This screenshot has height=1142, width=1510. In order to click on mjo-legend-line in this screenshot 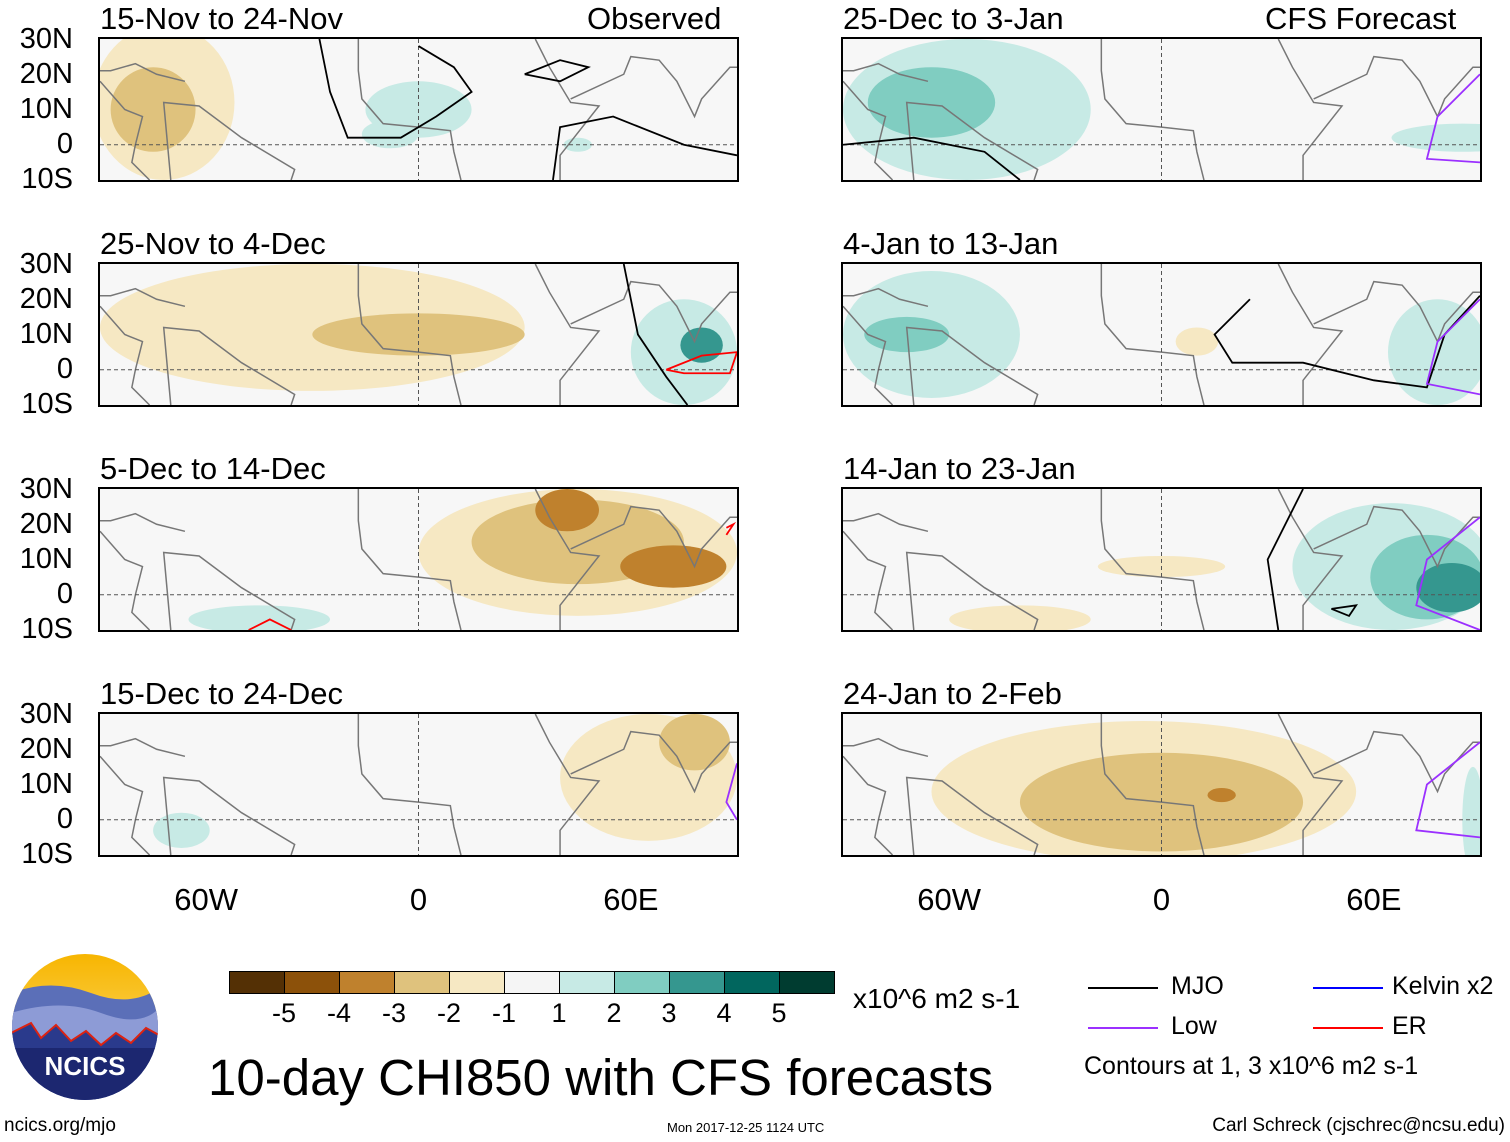, I will do `click(1123, 988)`.